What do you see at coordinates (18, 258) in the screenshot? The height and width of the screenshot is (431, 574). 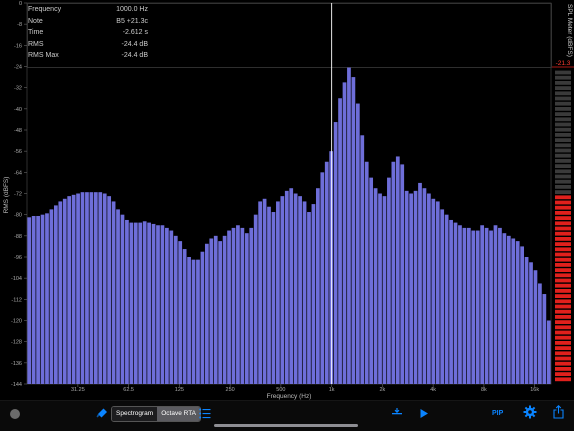 I see `y-tick-label: -96` at bounding box center [18, 258].